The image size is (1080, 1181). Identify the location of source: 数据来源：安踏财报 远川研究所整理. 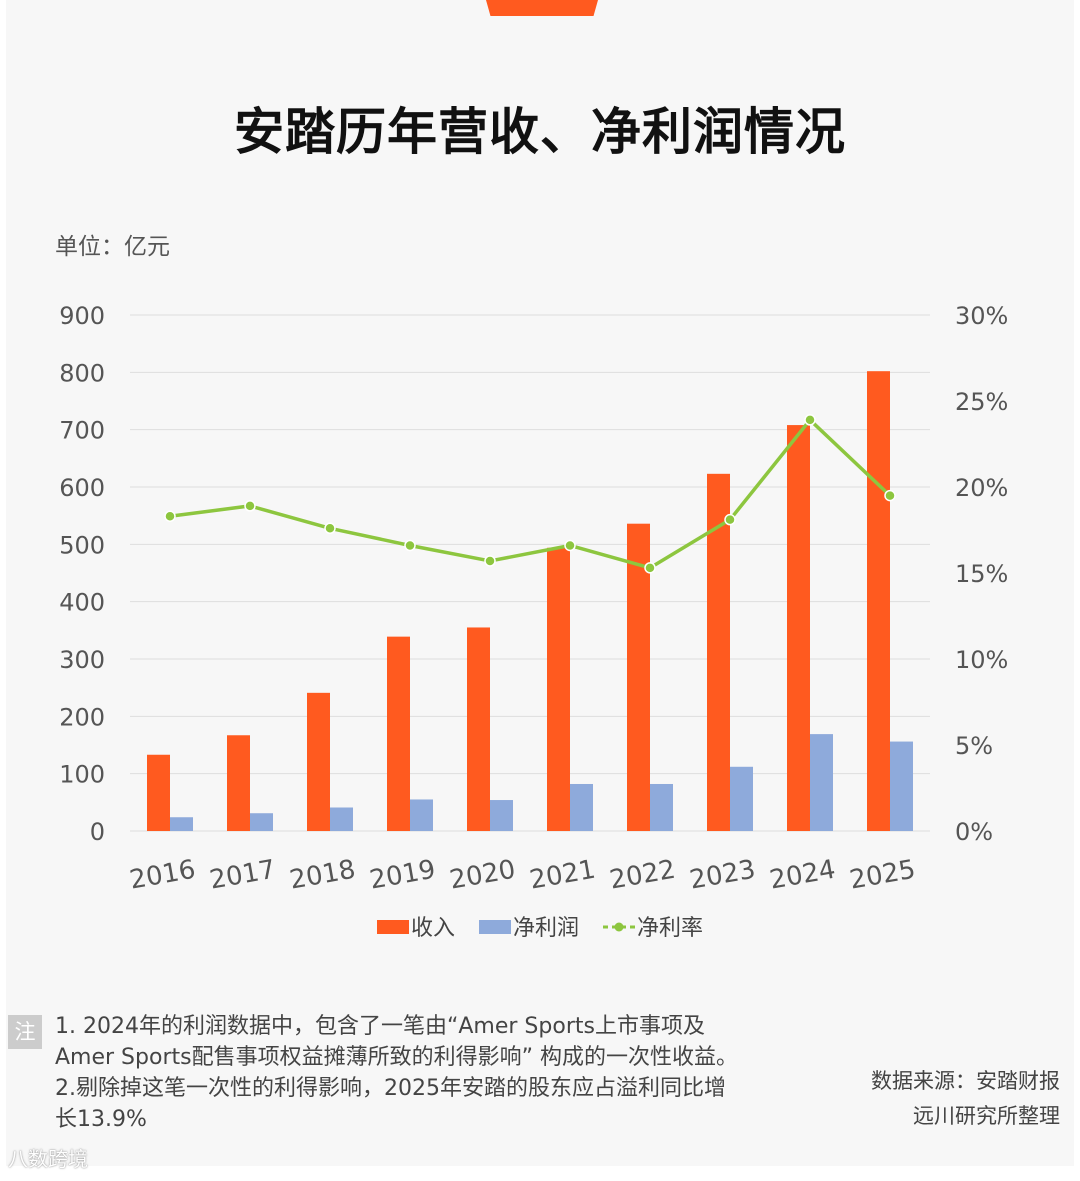
(965, 1099).